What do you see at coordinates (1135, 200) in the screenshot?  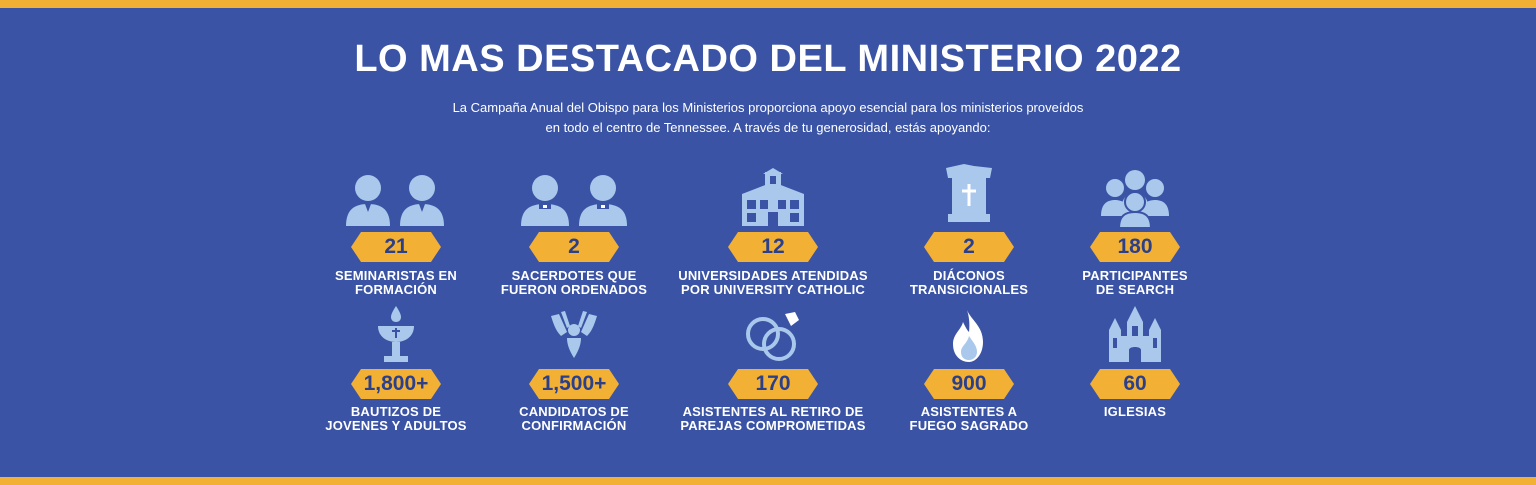 I see `group-icon` at bounding box center [1135, 200].